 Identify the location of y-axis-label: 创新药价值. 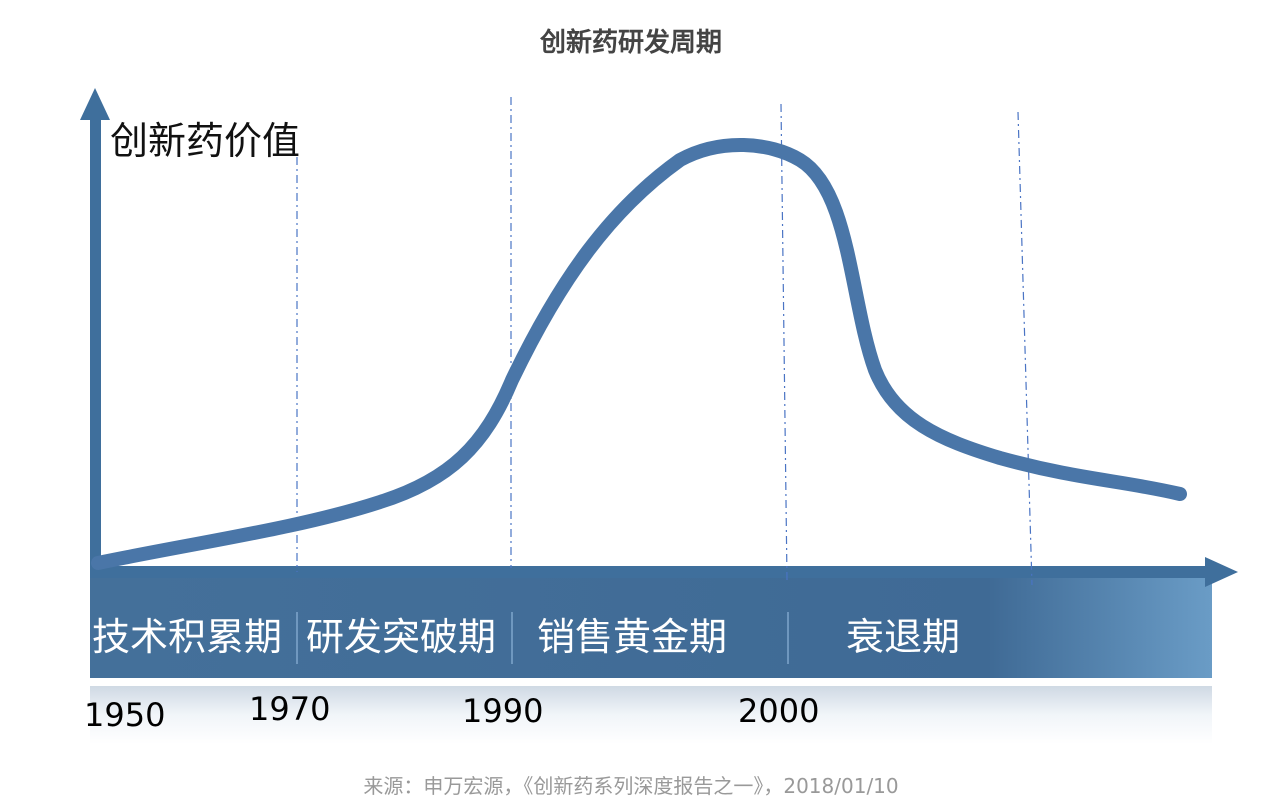
(205, 141).